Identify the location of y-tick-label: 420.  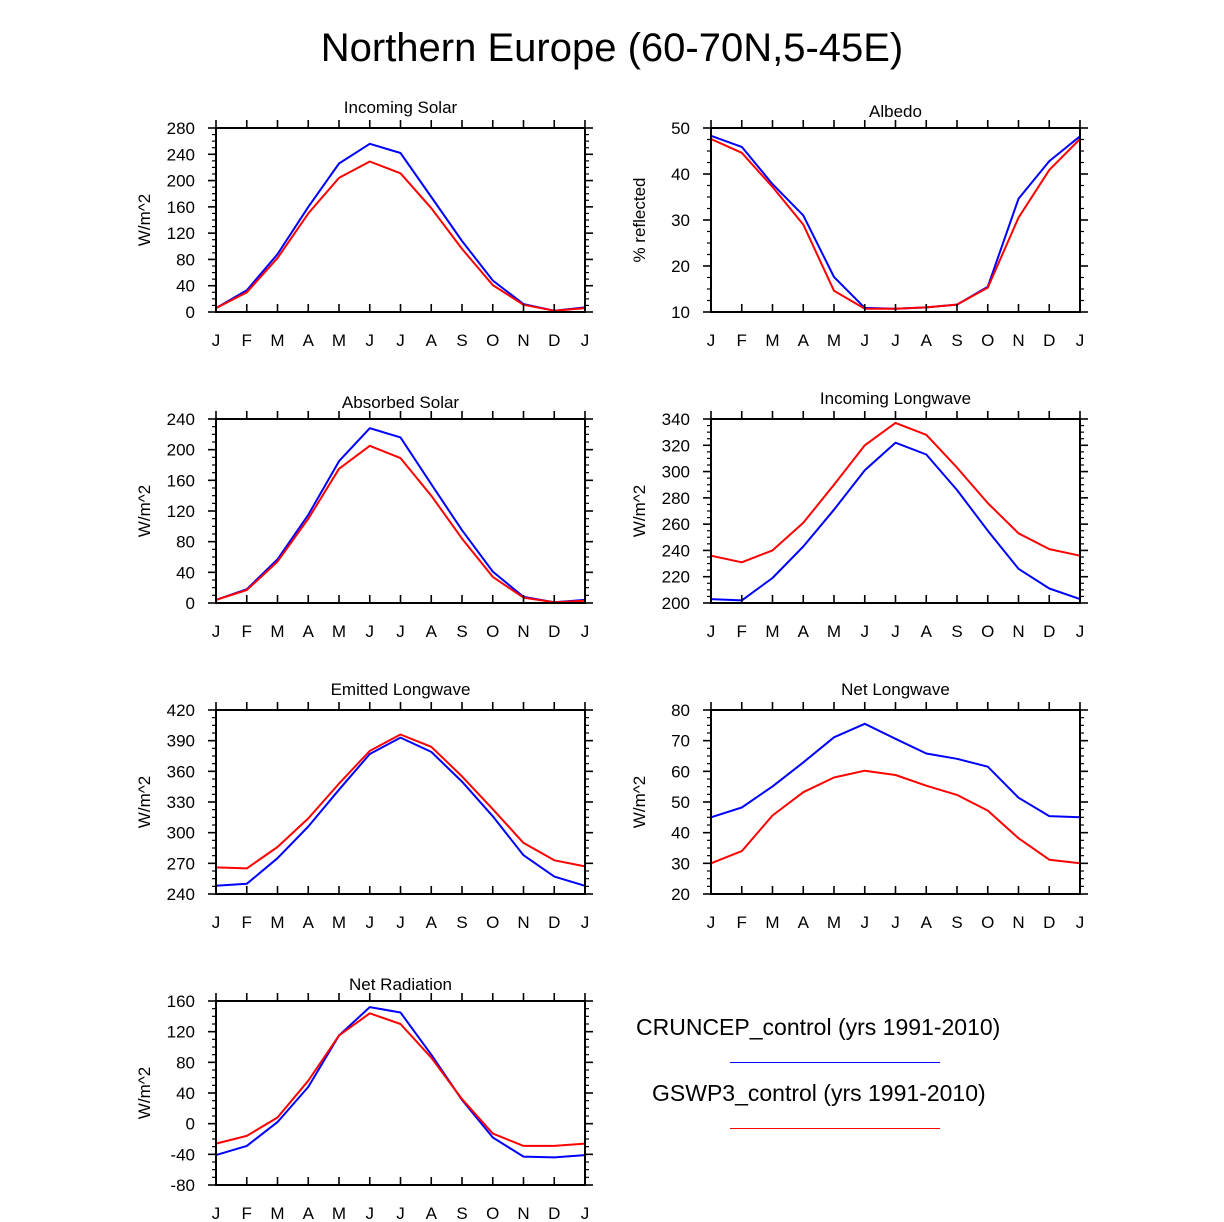
(181, 710).